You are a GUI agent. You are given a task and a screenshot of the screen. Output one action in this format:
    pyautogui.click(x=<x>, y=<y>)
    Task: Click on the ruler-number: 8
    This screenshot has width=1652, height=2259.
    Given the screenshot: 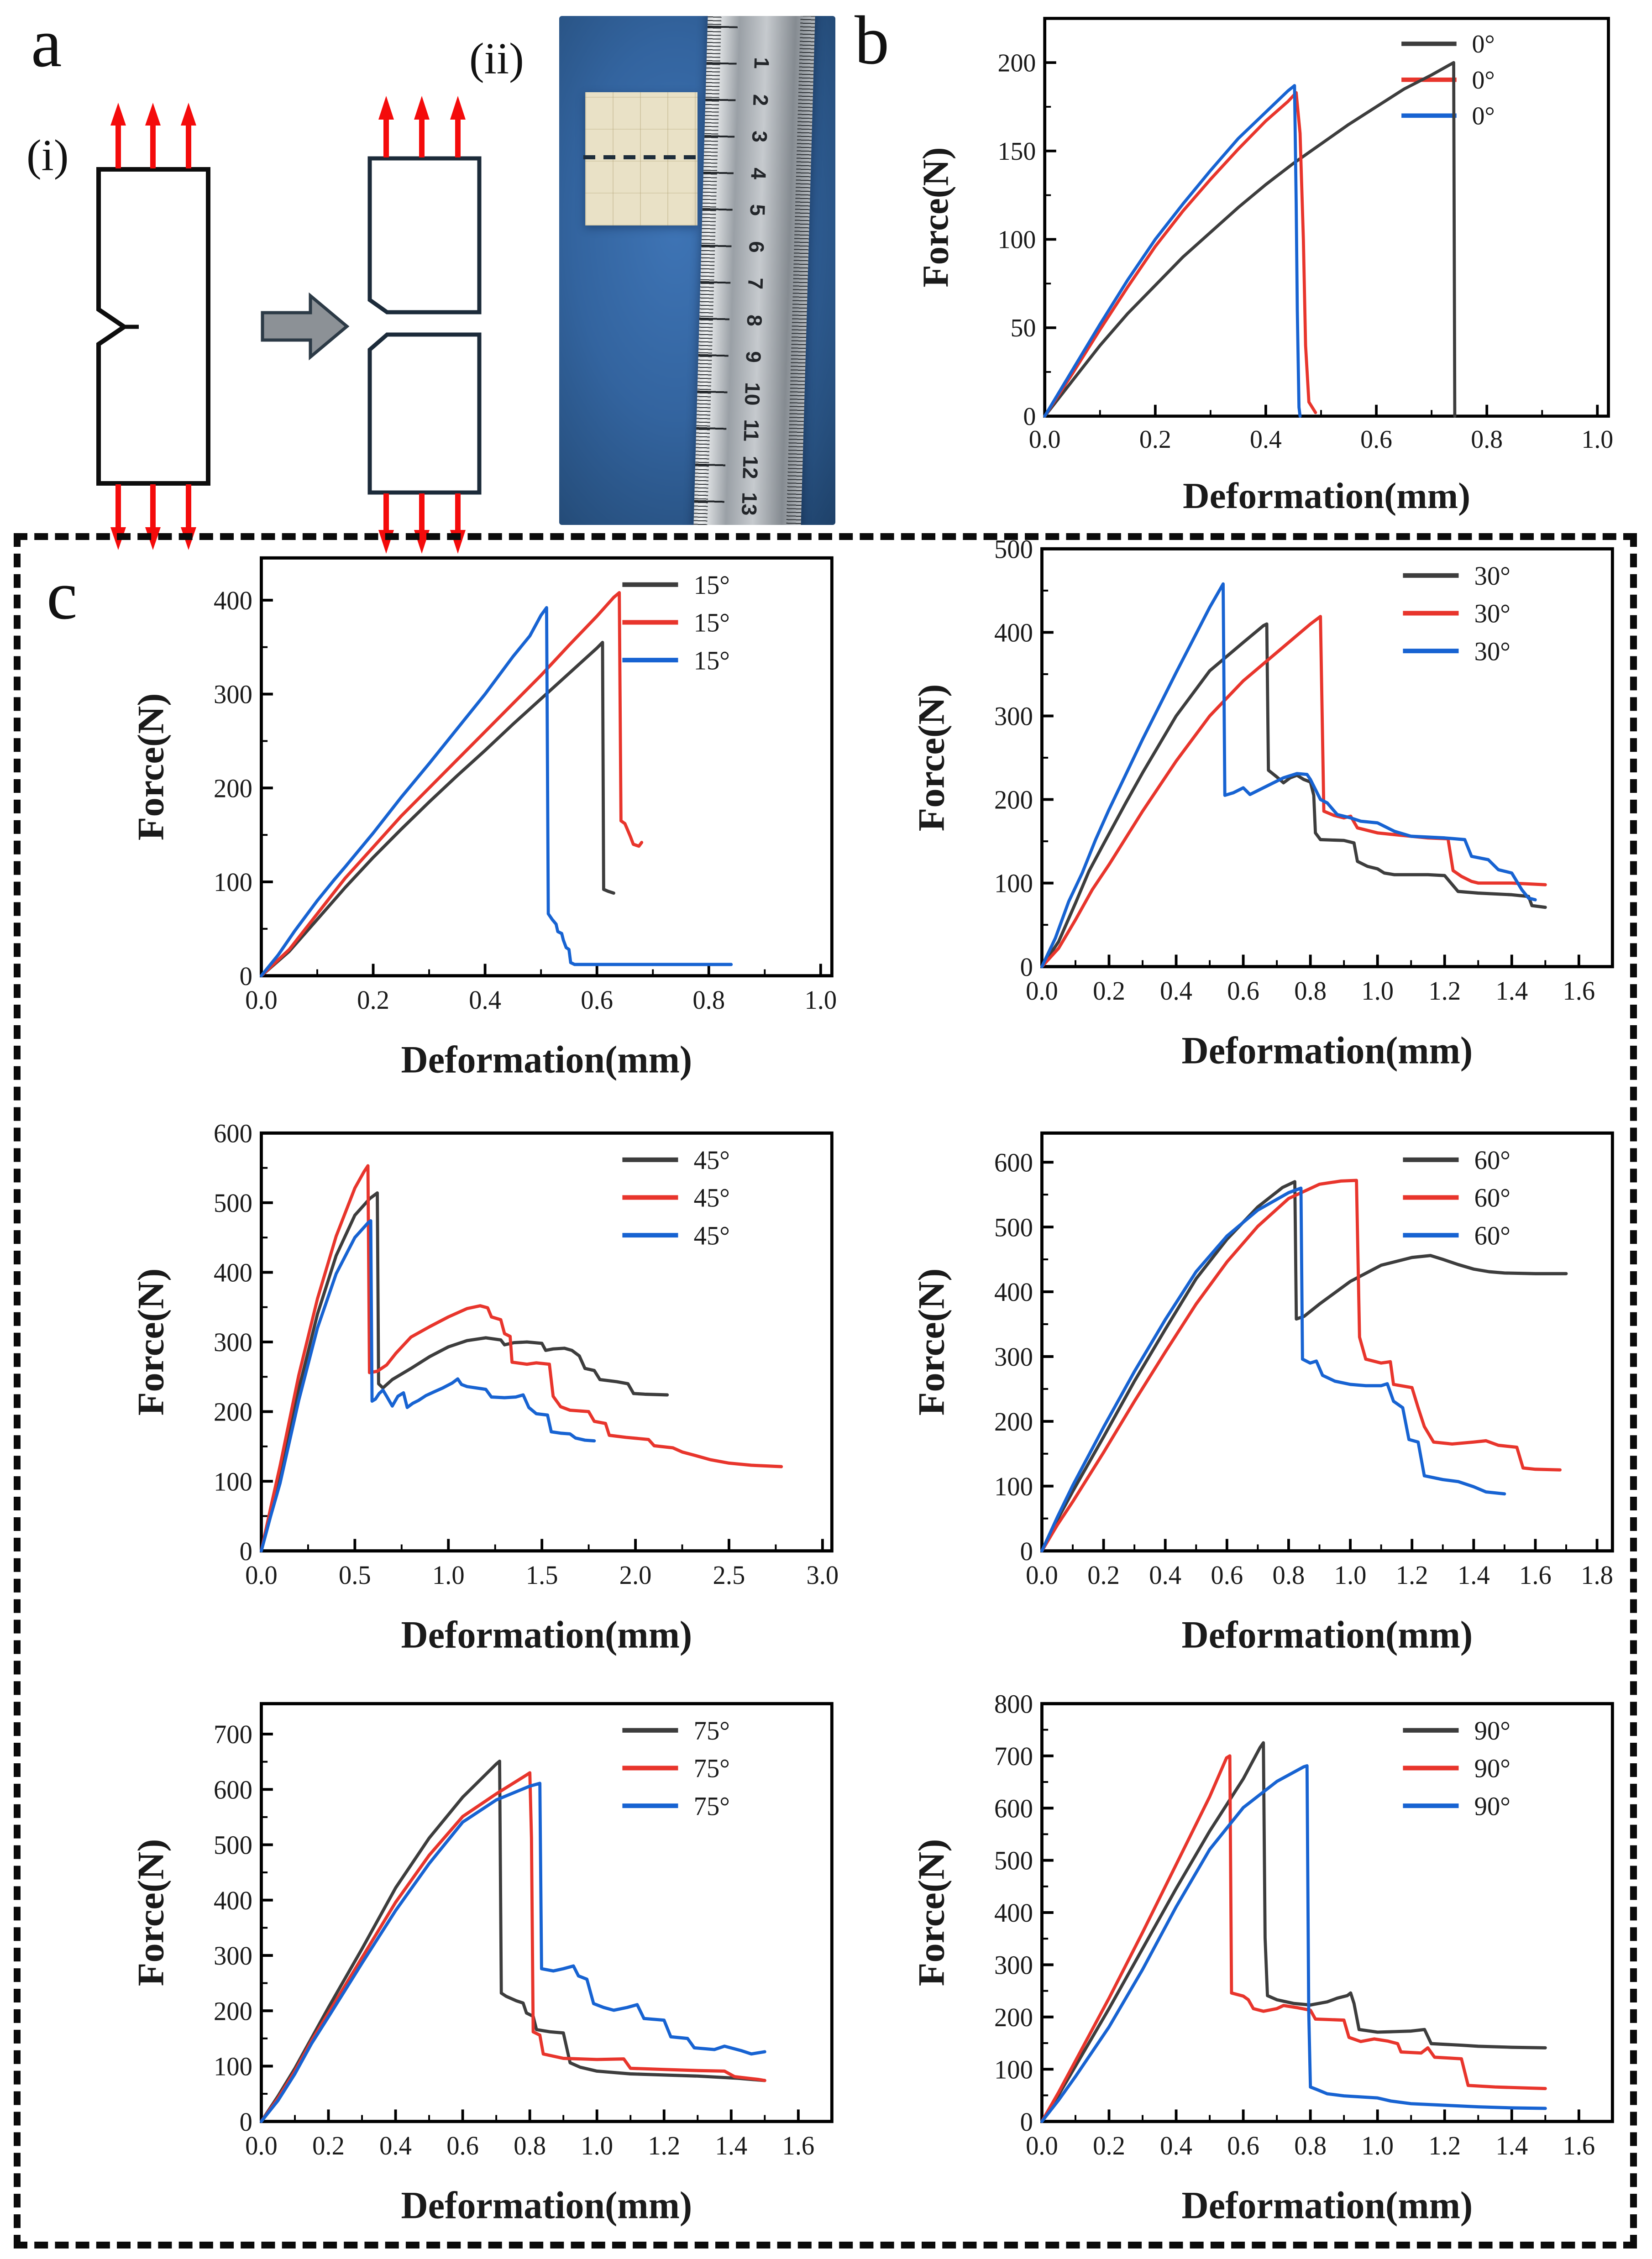 What is the action you would take?
    pyautogui.click(x=754, y=320)
    